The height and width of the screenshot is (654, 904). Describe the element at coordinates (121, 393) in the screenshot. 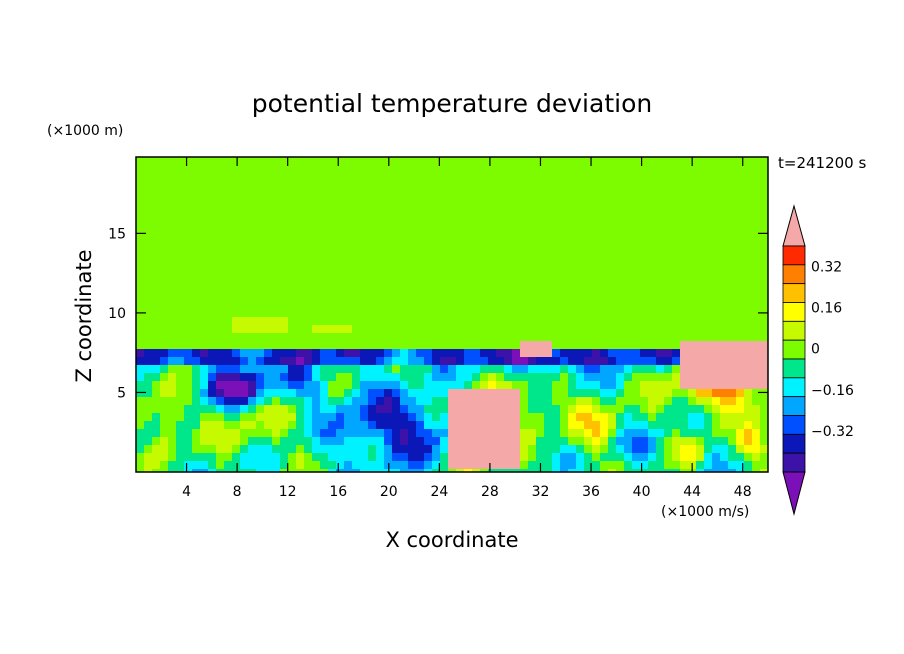

I see `y-tick-label: 5` at that location.